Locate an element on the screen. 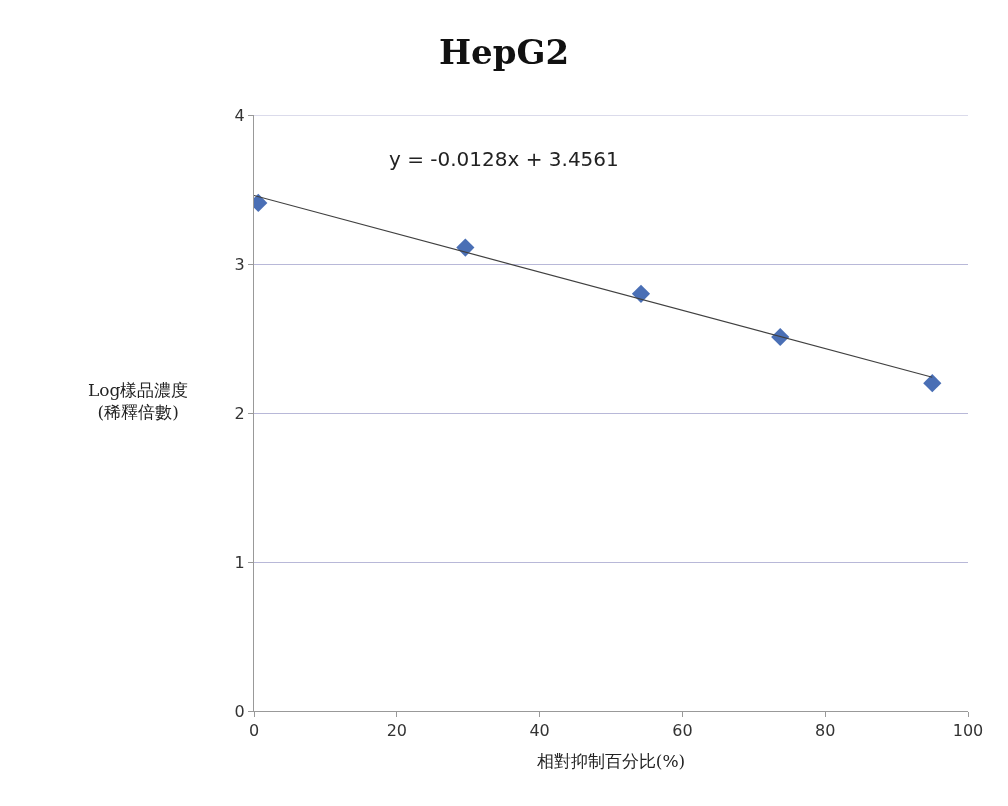 This screenshot has height=806, width=1008. y-tick-label: 0 is located at coordinates (239, 711).